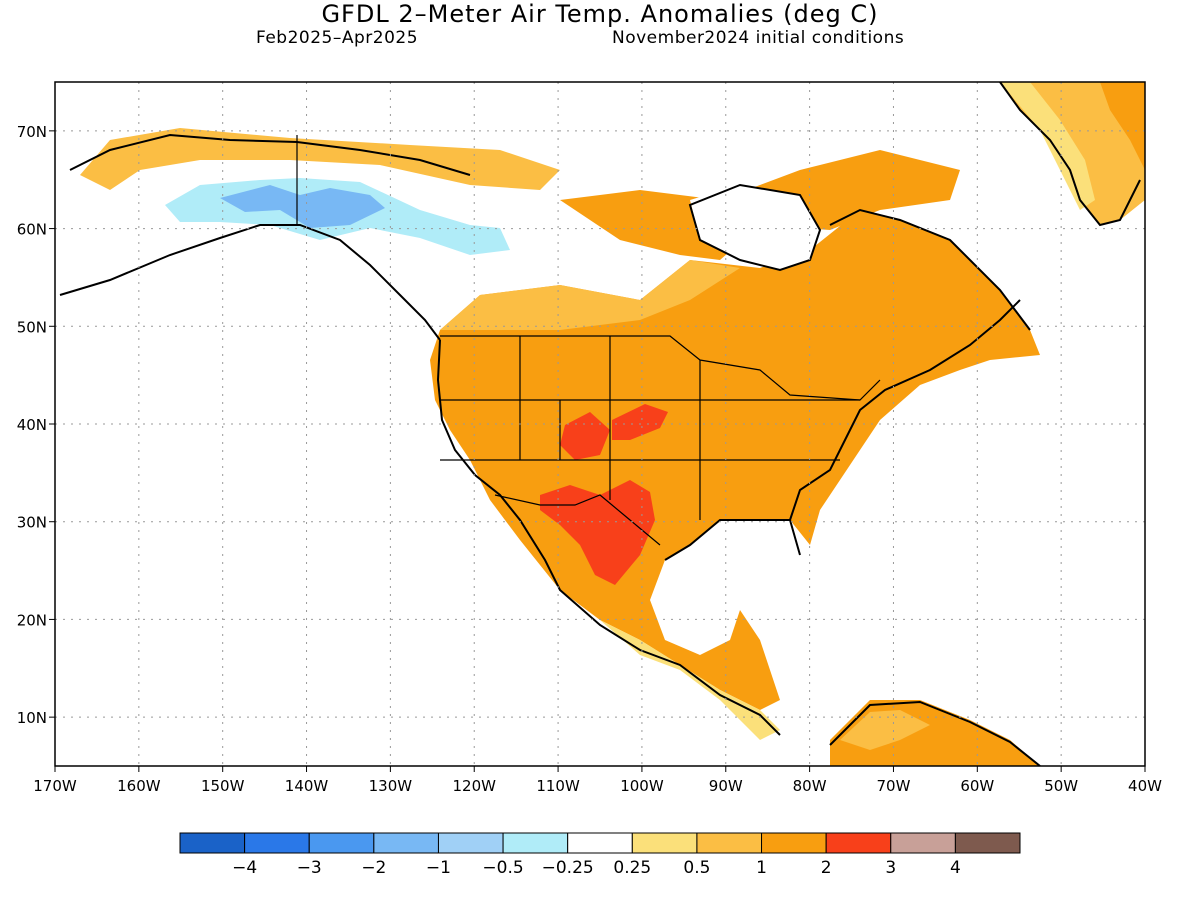  Describe the element at coordinates (890, 868) in the screenshot. I see `colorbar-label: 3` at that location.